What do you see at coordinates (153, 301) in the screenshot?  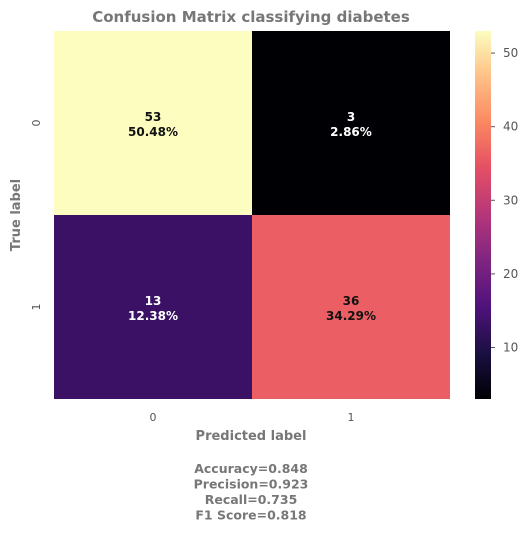 I see `cell-count-1-0: 13` at bounding box center [153, 301].